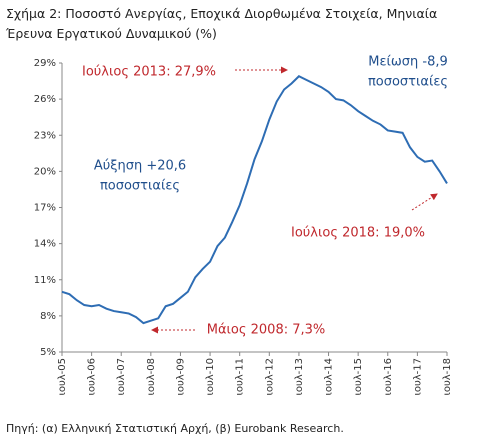 The image size is (482, 439). I want to click on y-tick-label: 20%, so click(45, 171).